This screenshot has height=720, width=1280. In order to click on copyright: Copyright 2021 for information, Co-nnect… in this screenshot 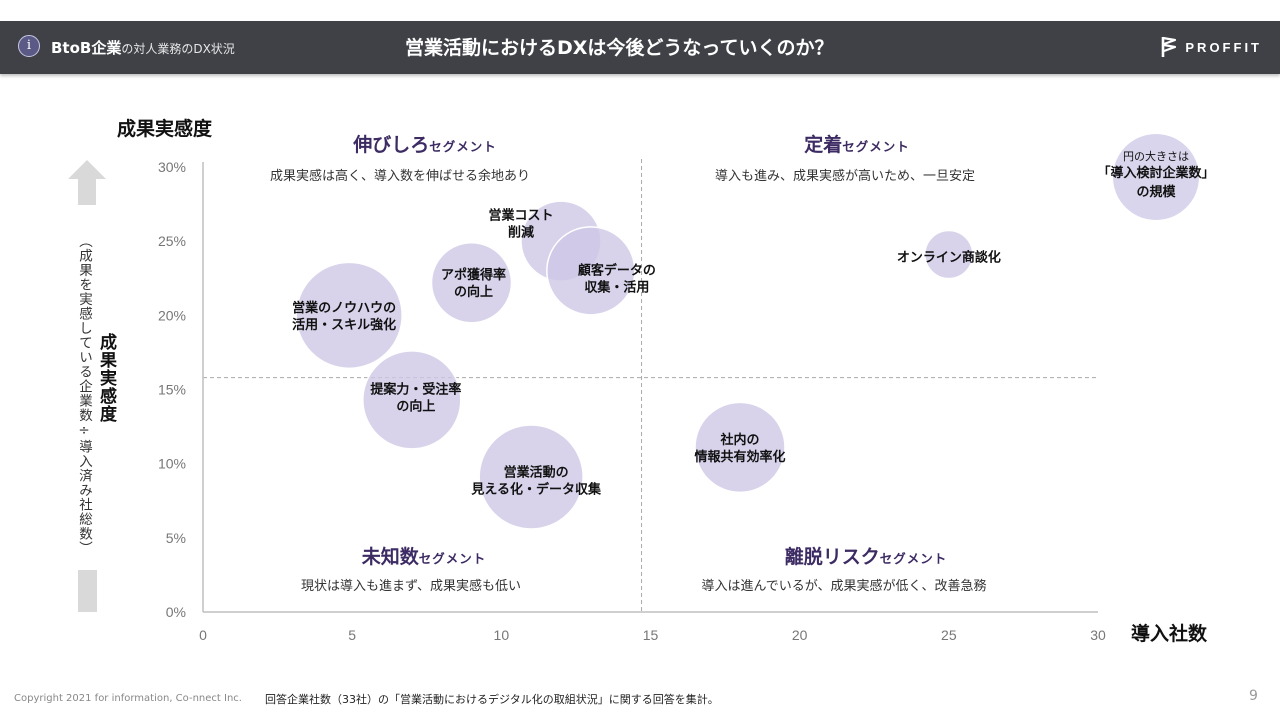, I will do `click(128, 698)`.